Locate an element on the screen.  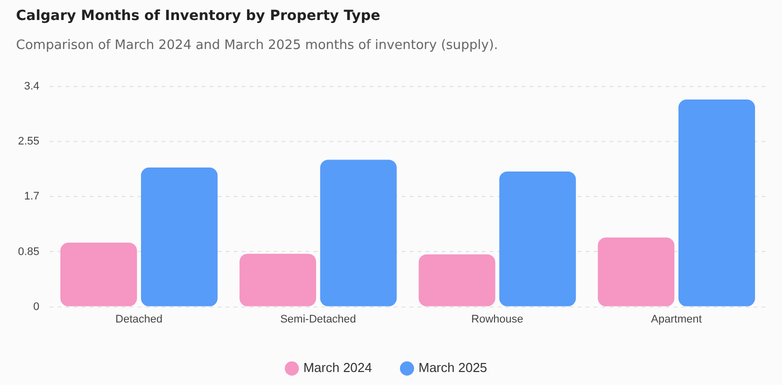
x-tick-label: Rowhouse is located at coordinates (497, 319).